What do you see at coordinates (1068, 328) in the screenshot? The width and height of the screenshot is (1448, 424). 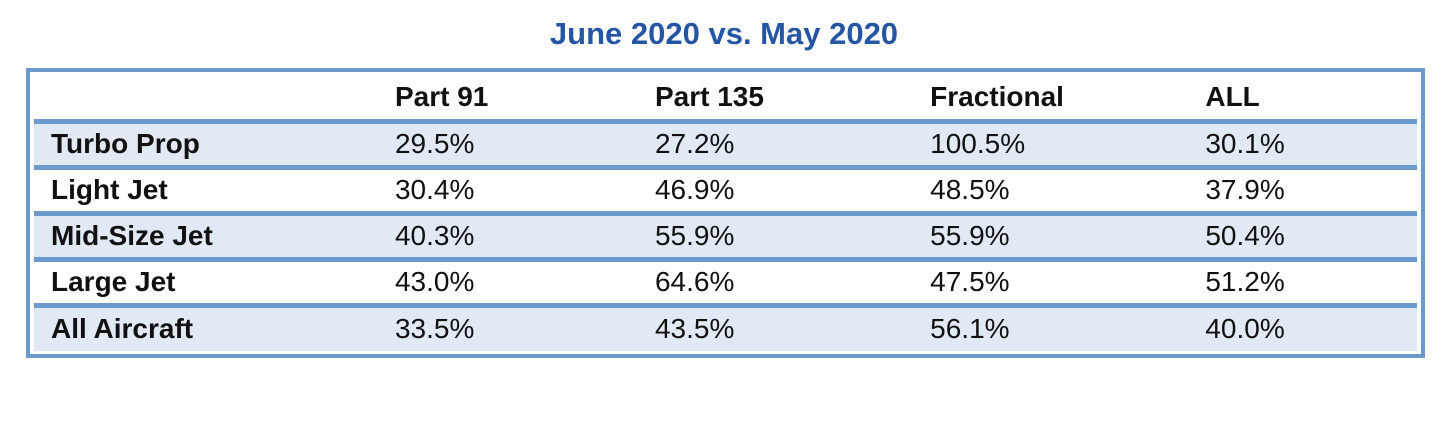 I see `value-cell: 56.1%` at bounding box center [1068, 328].